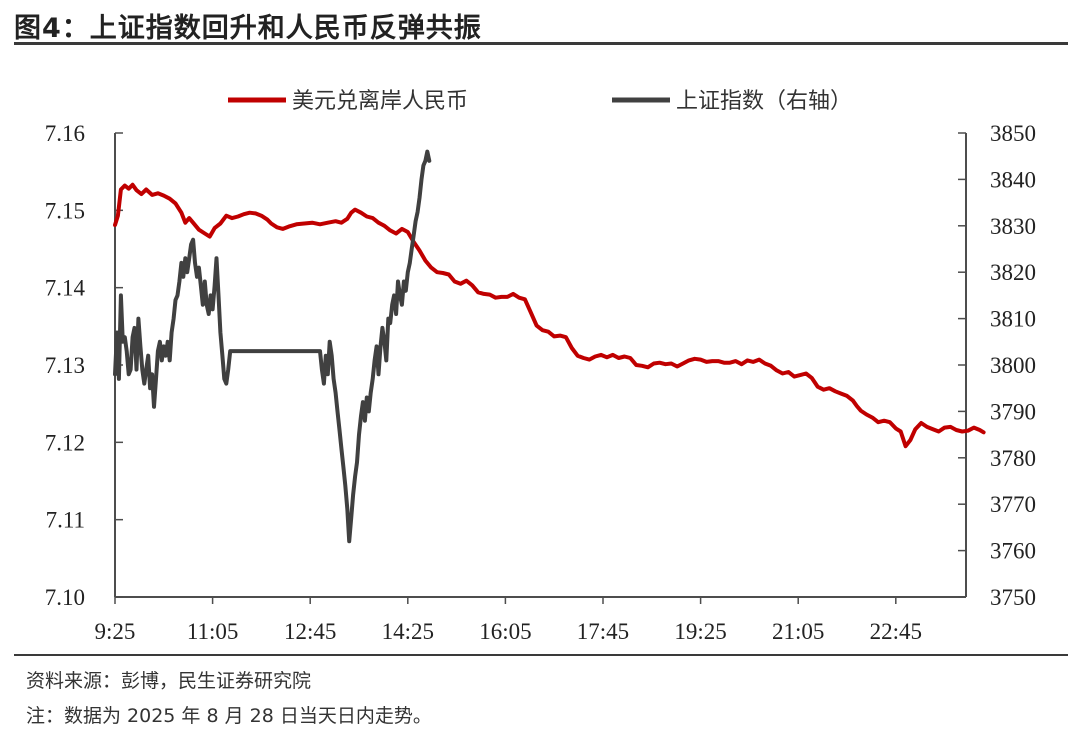  What do you see at coordinates (115, 631) in the screenshot?
I see `x-tick-label: 9:25` at bounding box center [115, 631].